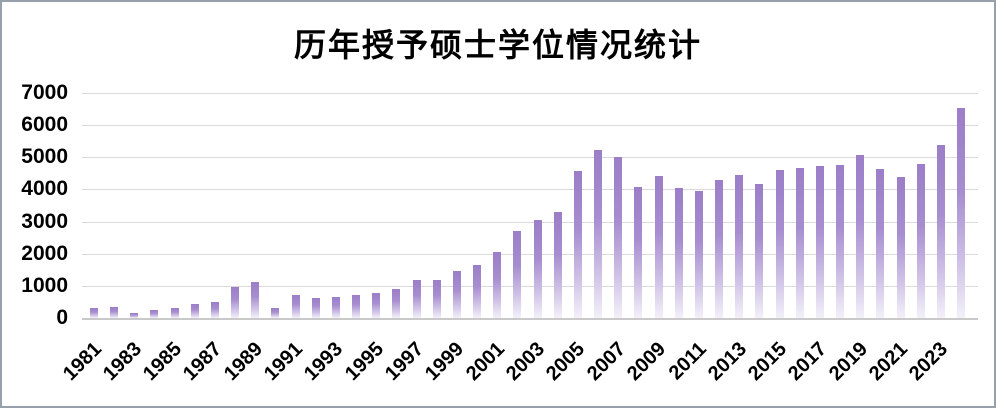  Describe the element at coordinates (405, 362) in the screenshot. I see `x-tick-label: 1997` at that location.